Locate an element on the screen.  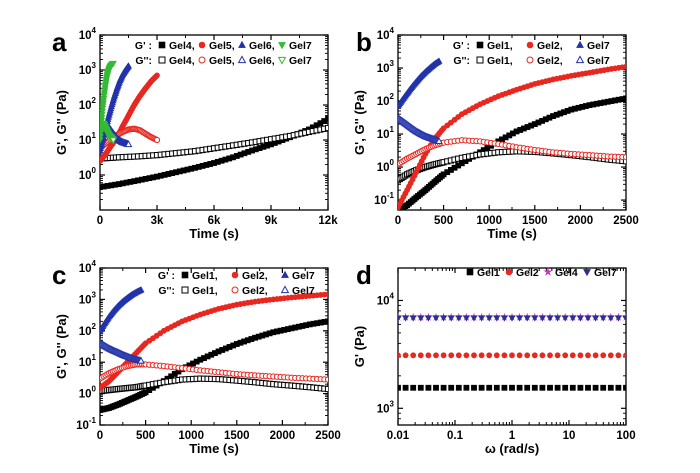
series-gel2 is located at coordinates (512, 355).